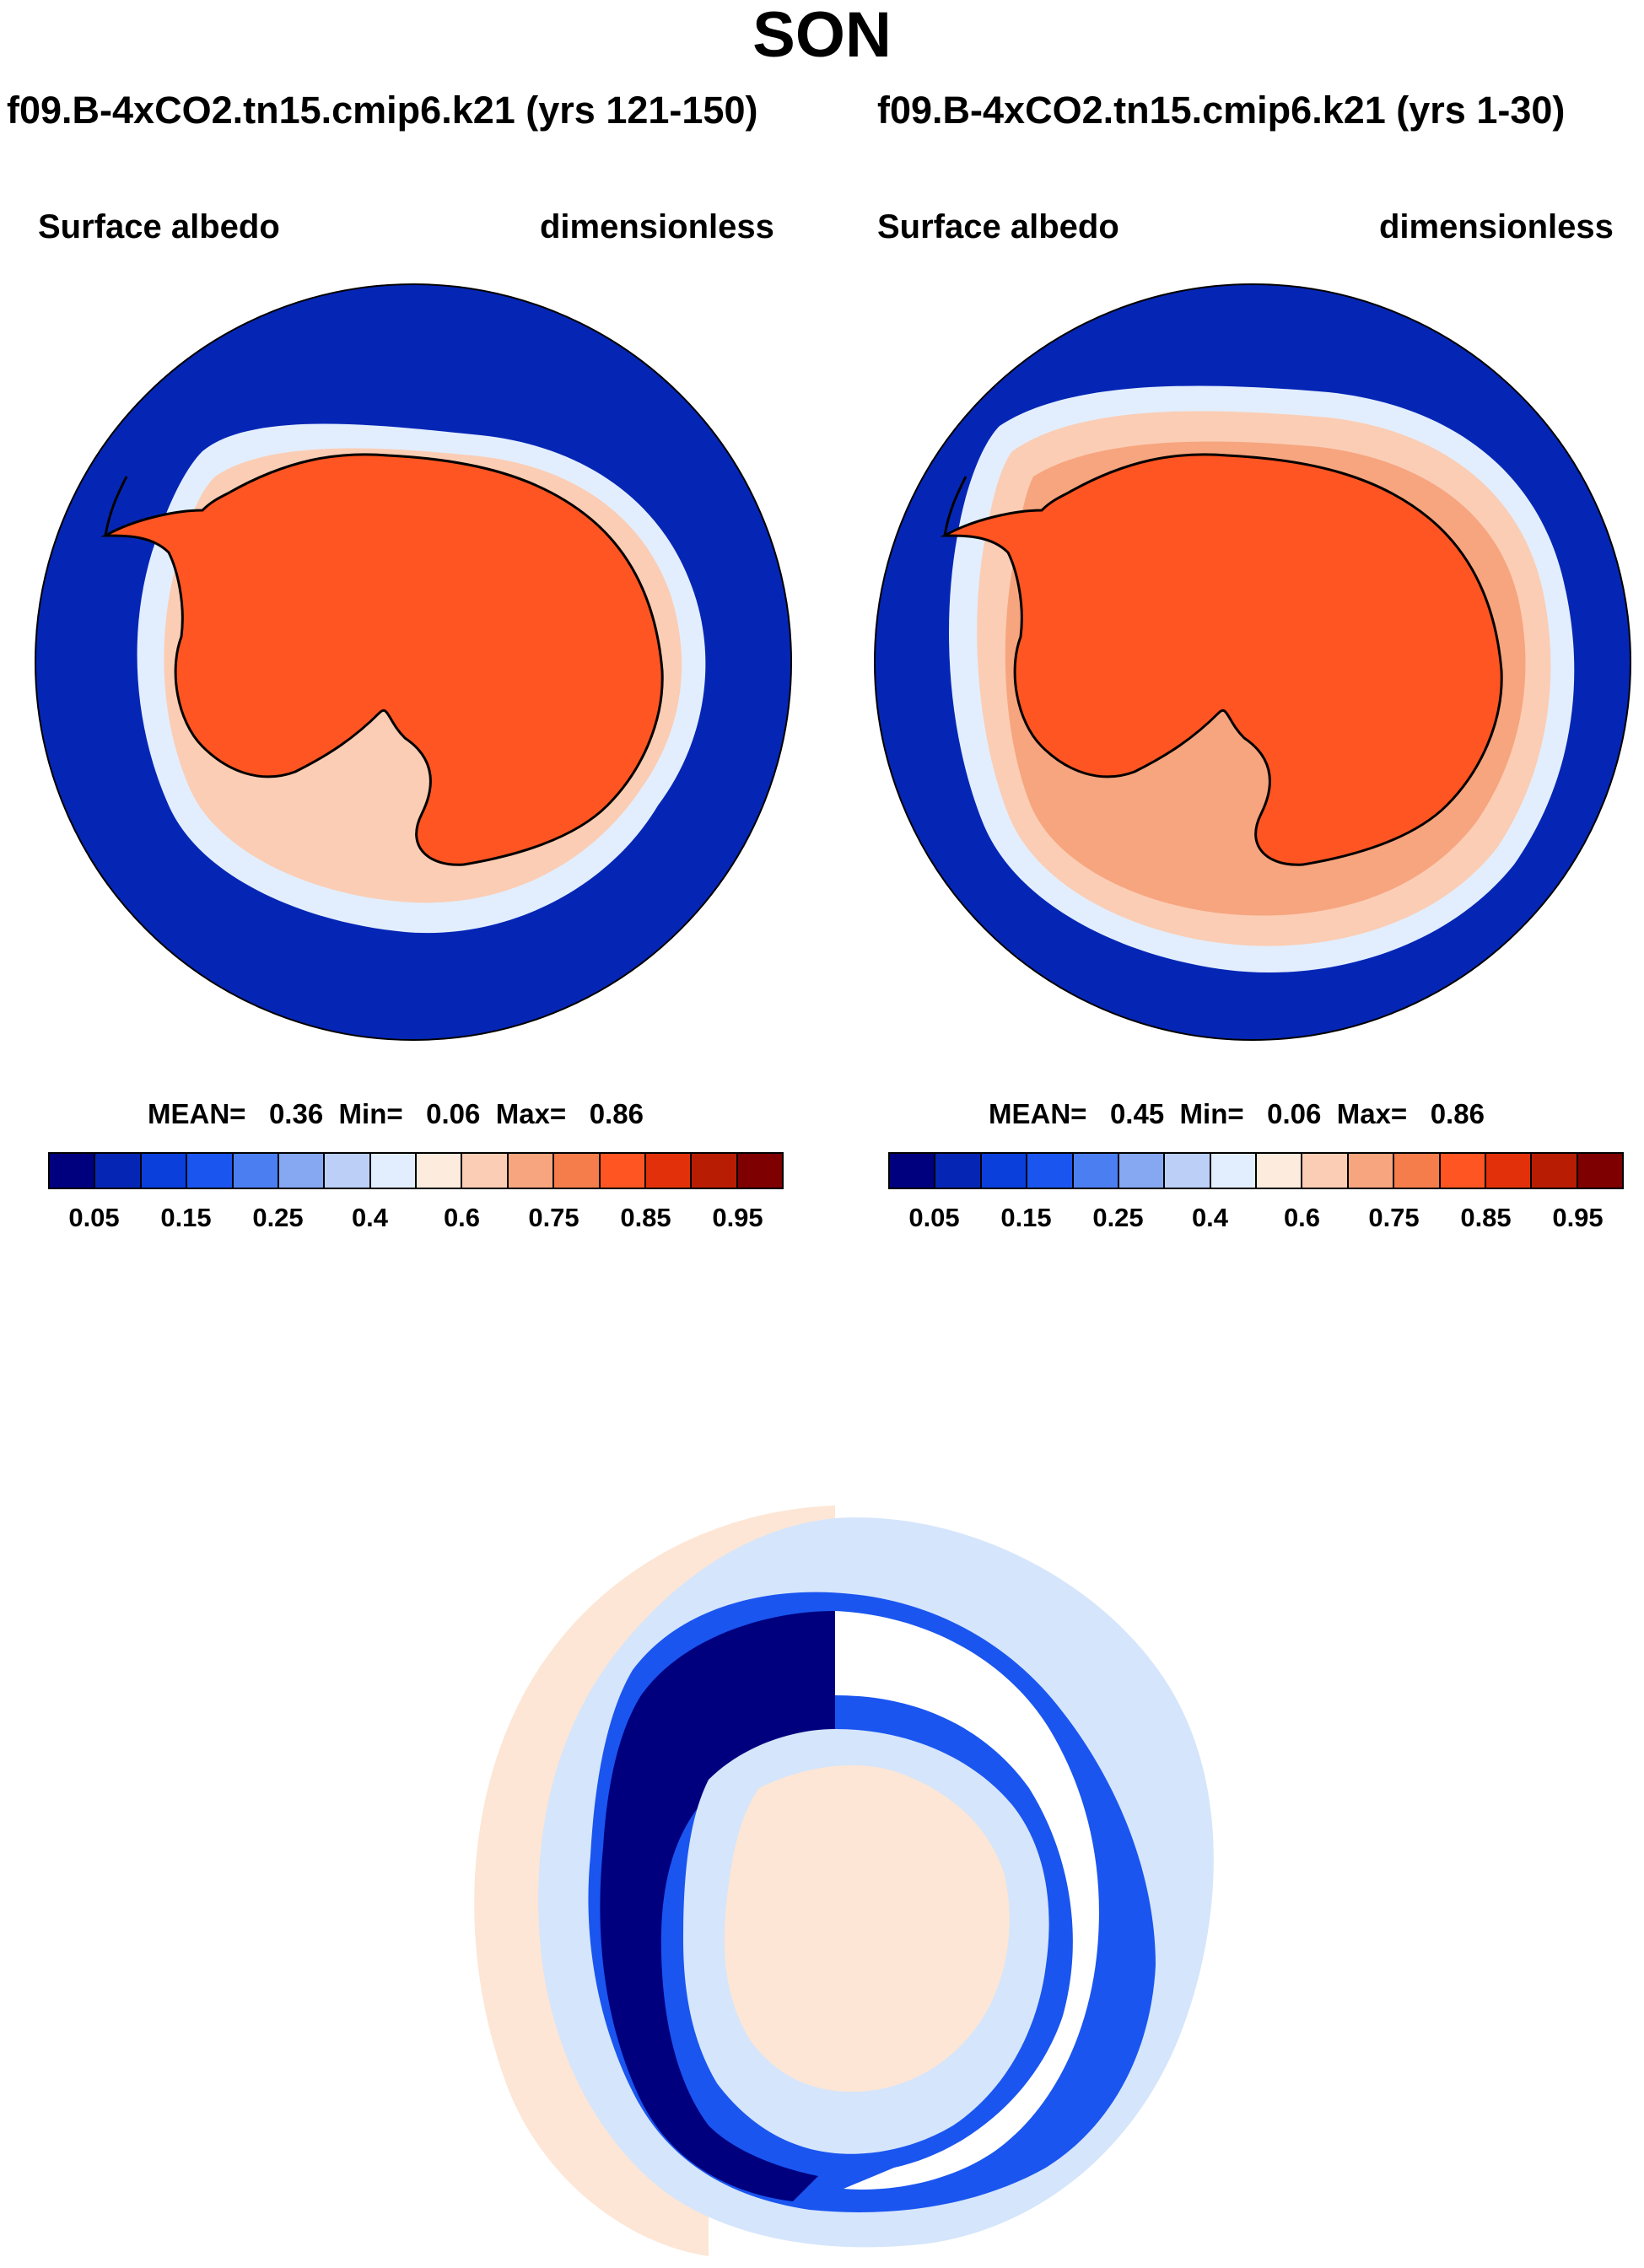 Image resolution: width=1644 pixels, height=2268 pixels. I want to click on right-max-label: Max=, so click(1372, 1113).